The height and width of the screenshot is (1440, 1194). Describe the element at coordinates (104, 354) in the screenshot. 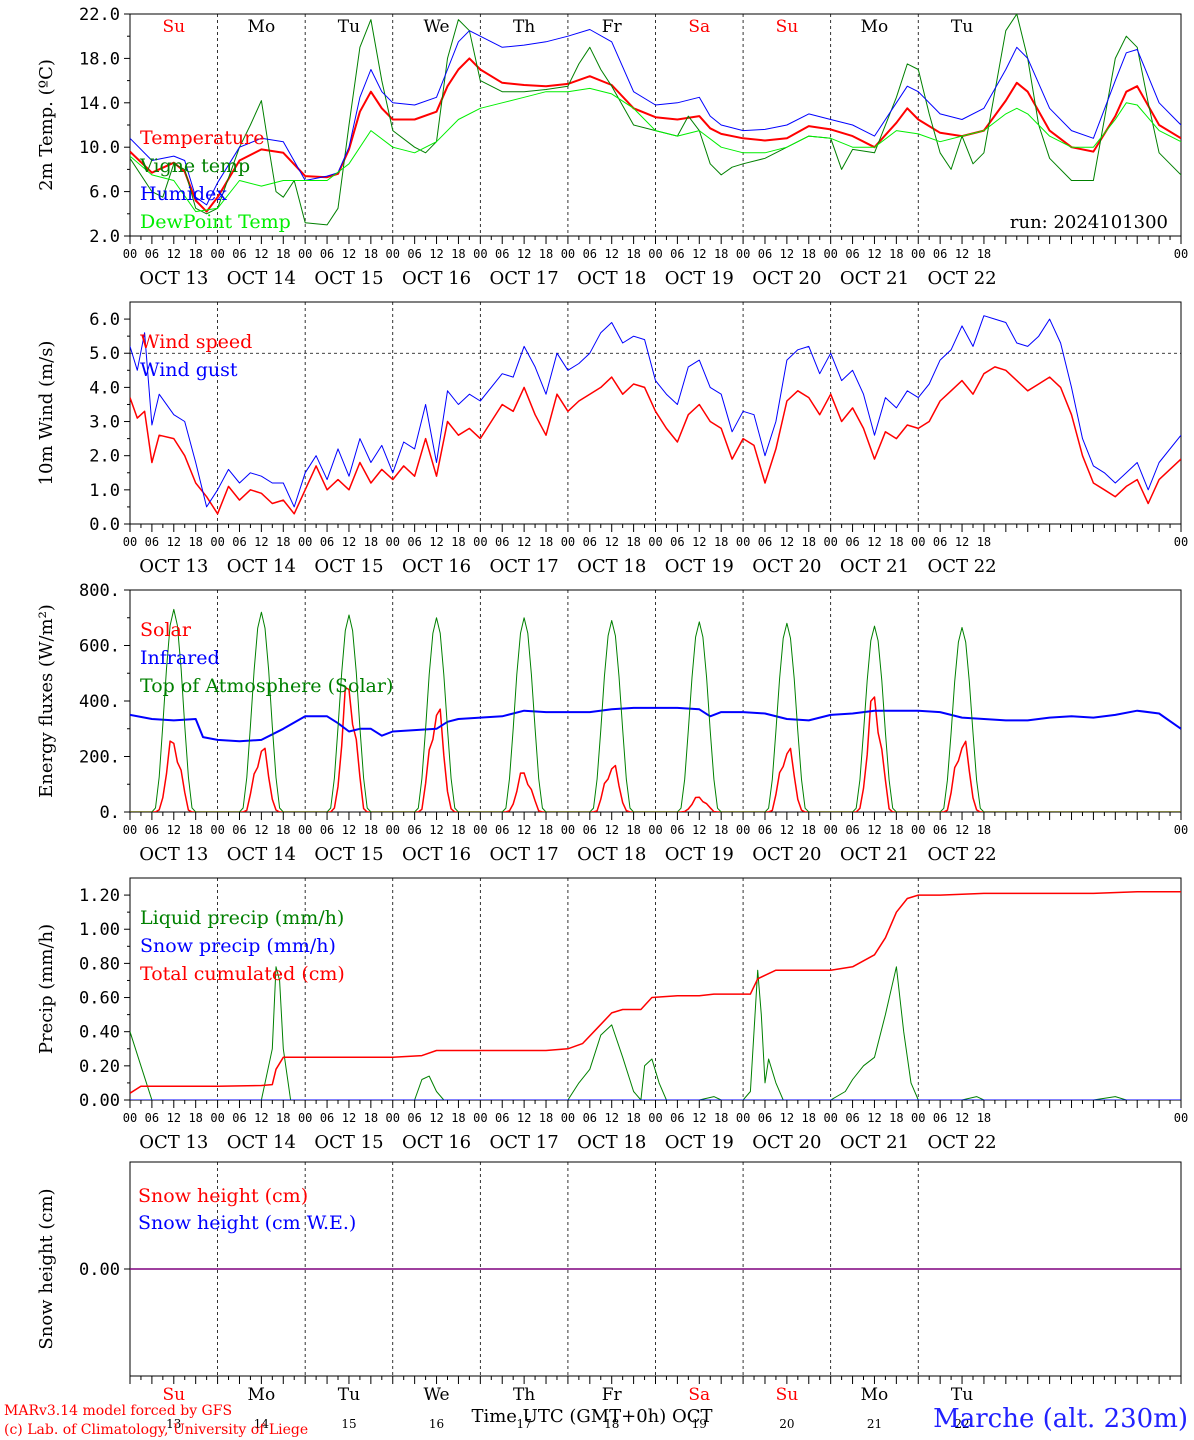

I see `y-tick-label: 5.0` at that location.